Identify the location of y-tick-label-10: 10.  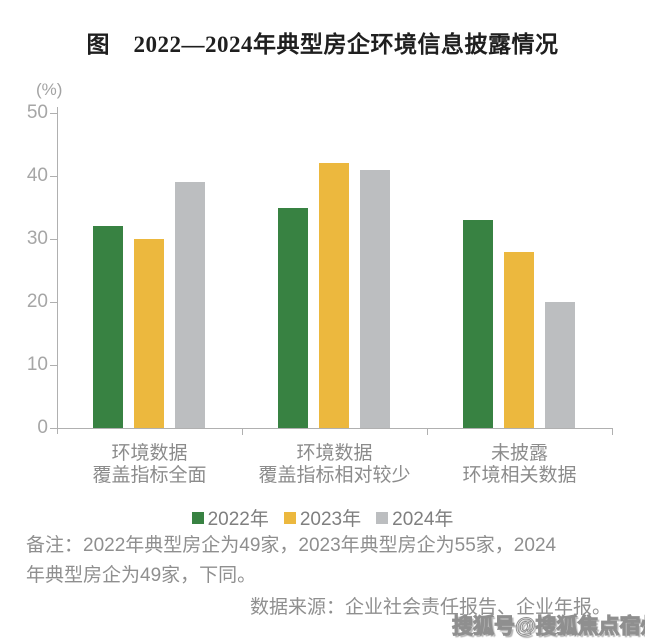
(37, 364).